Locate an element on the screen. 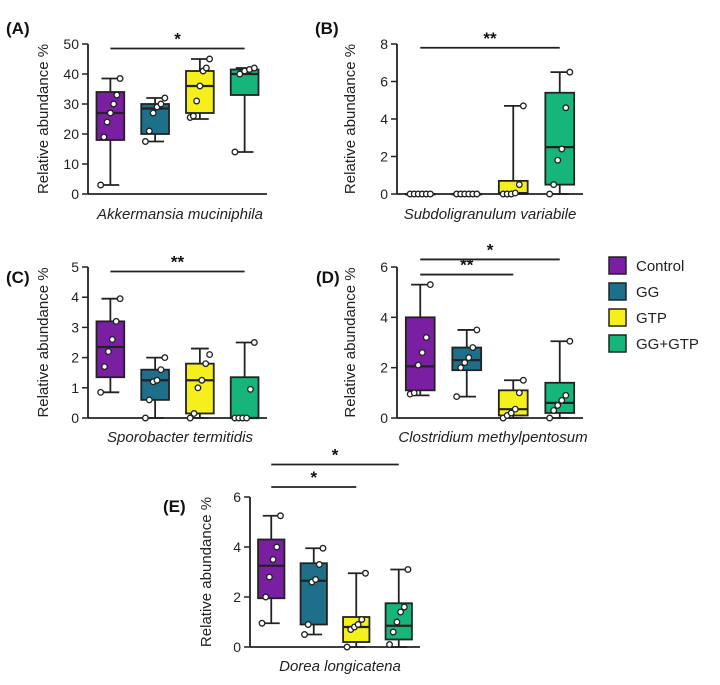  legend-swatch-gg-gtp is located at coordinates (617, 343).